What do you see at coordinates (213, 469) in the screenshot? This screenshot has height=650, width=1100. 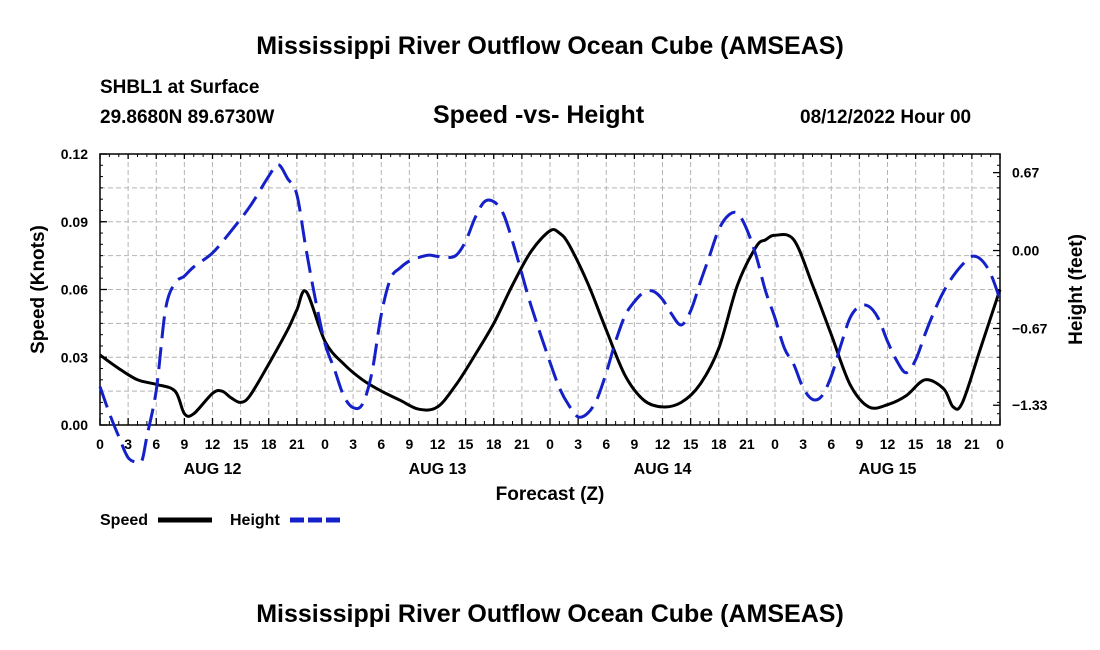 I see `date-label: AUG 12` at bounding box center [213, 469].